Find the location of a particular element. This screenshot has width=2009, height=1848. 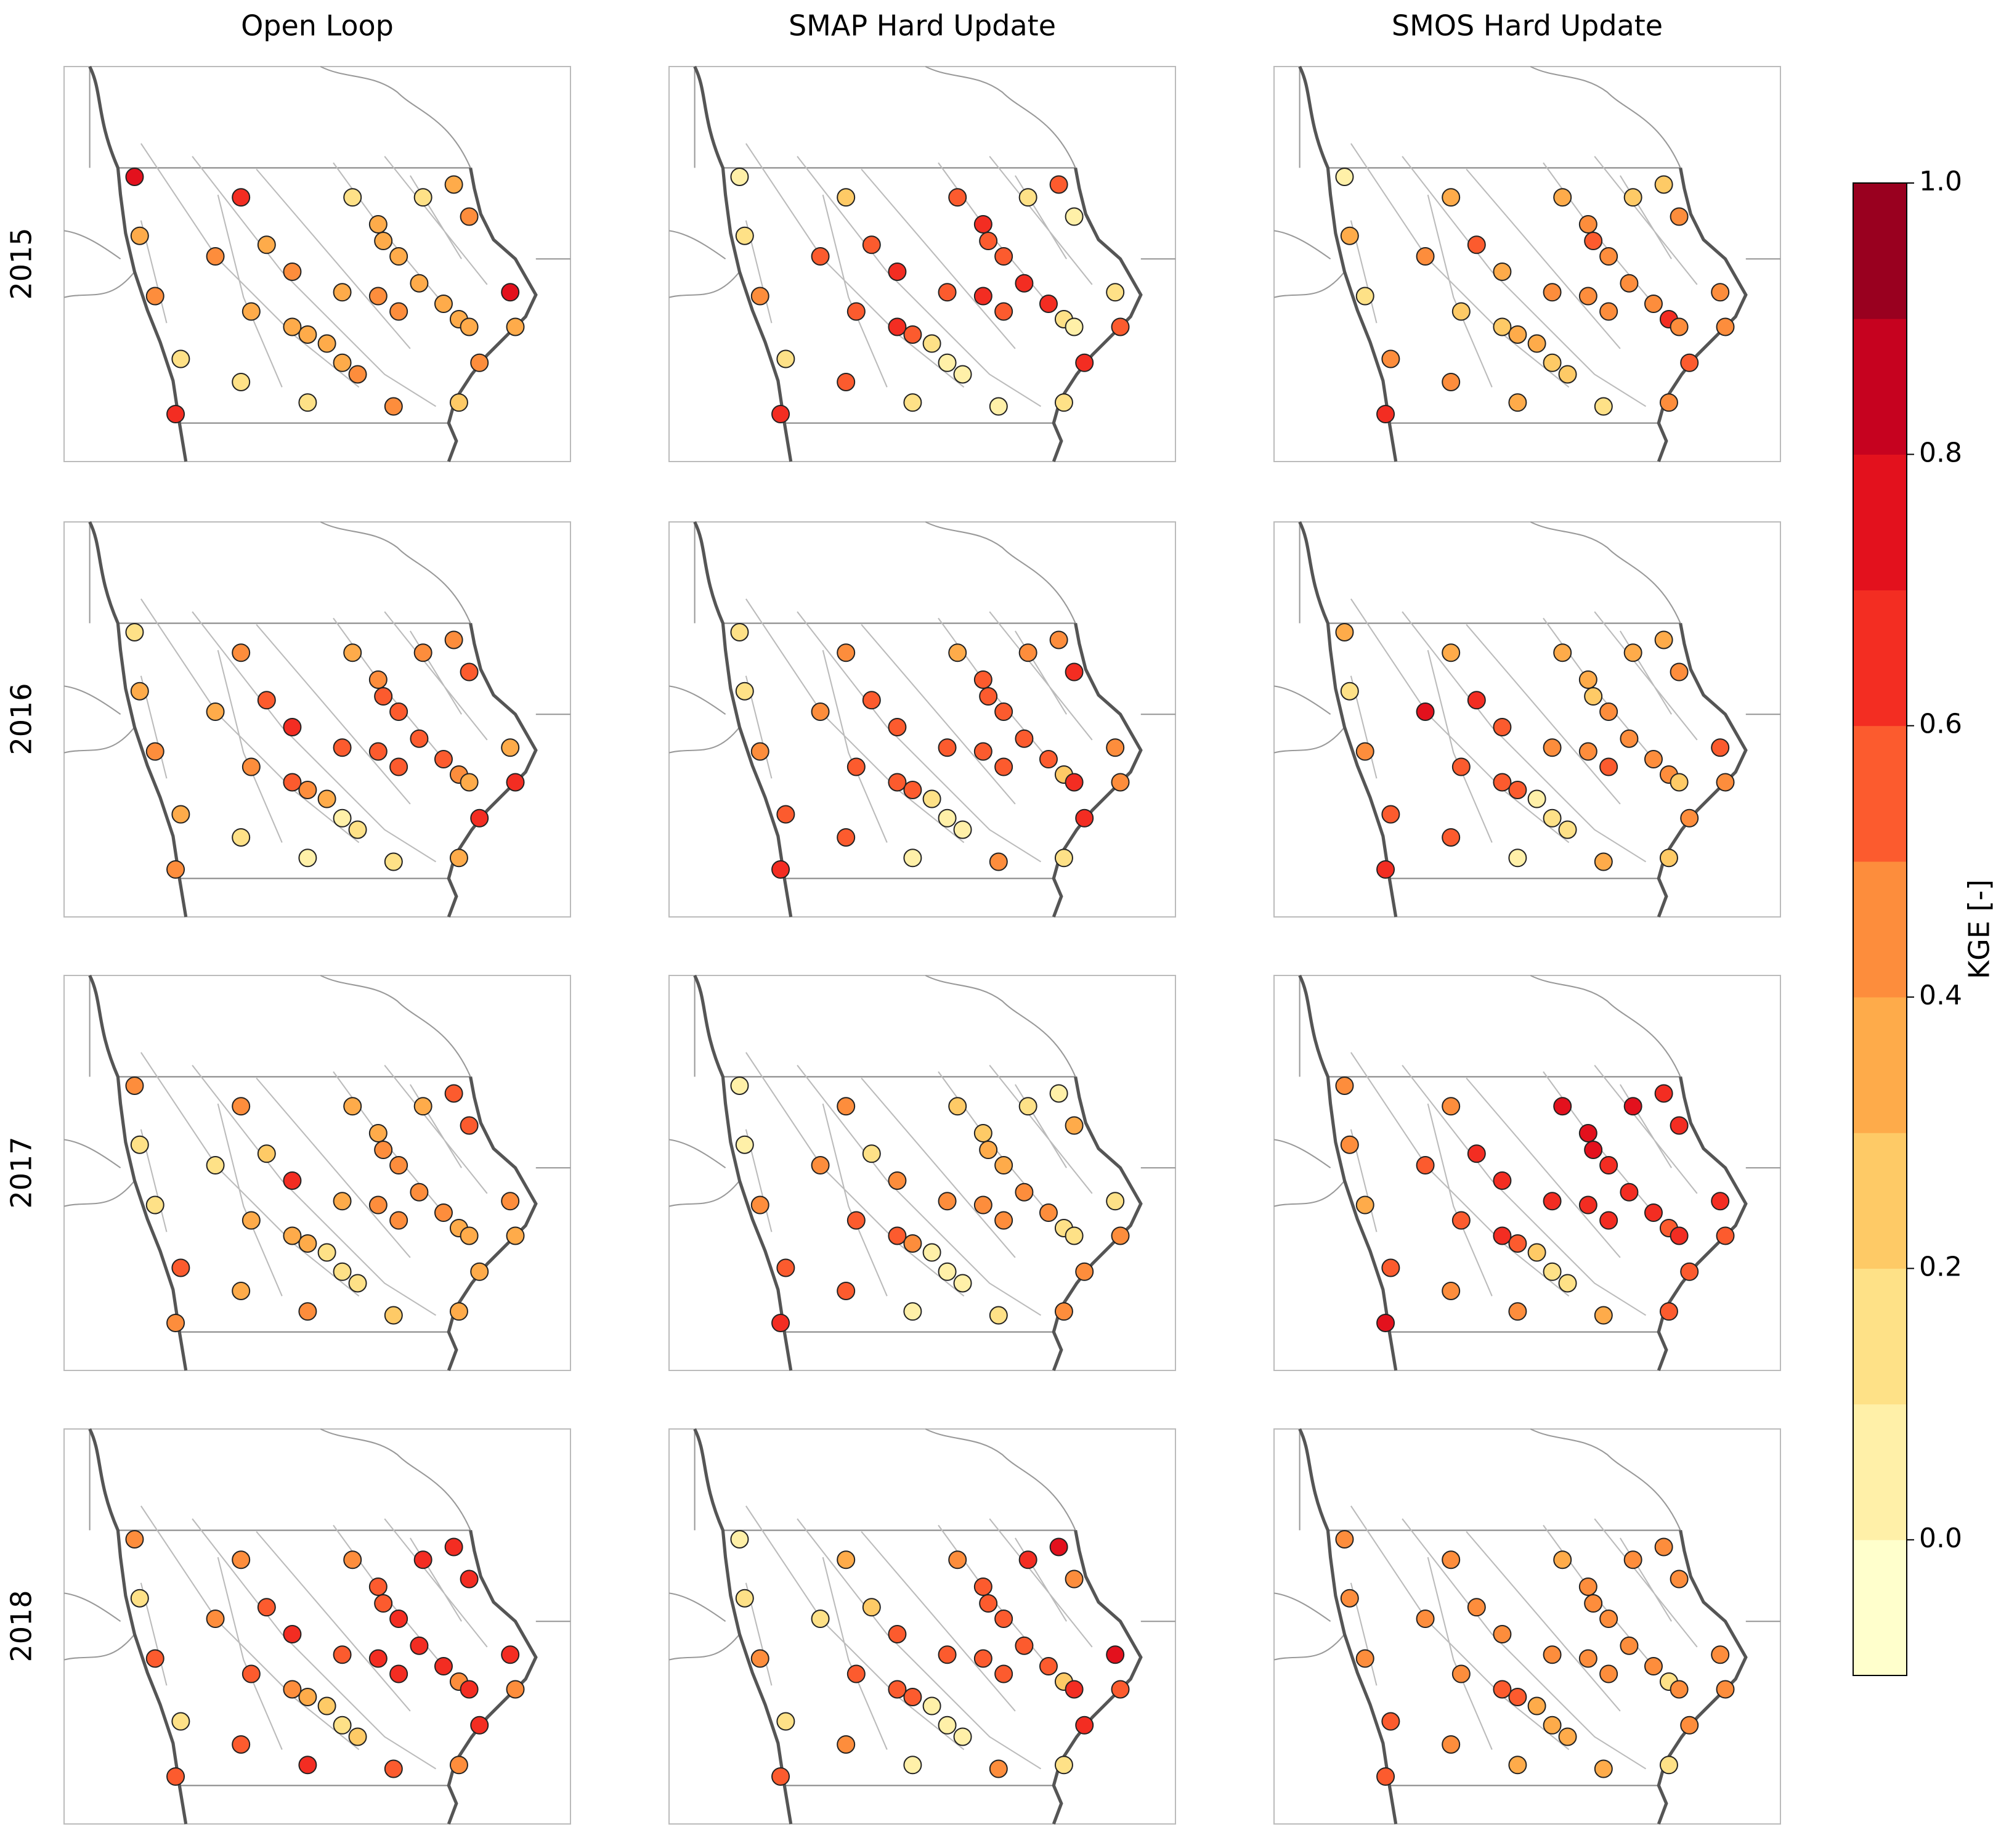

row-label: 2016 is located at coordinates (21, 719).